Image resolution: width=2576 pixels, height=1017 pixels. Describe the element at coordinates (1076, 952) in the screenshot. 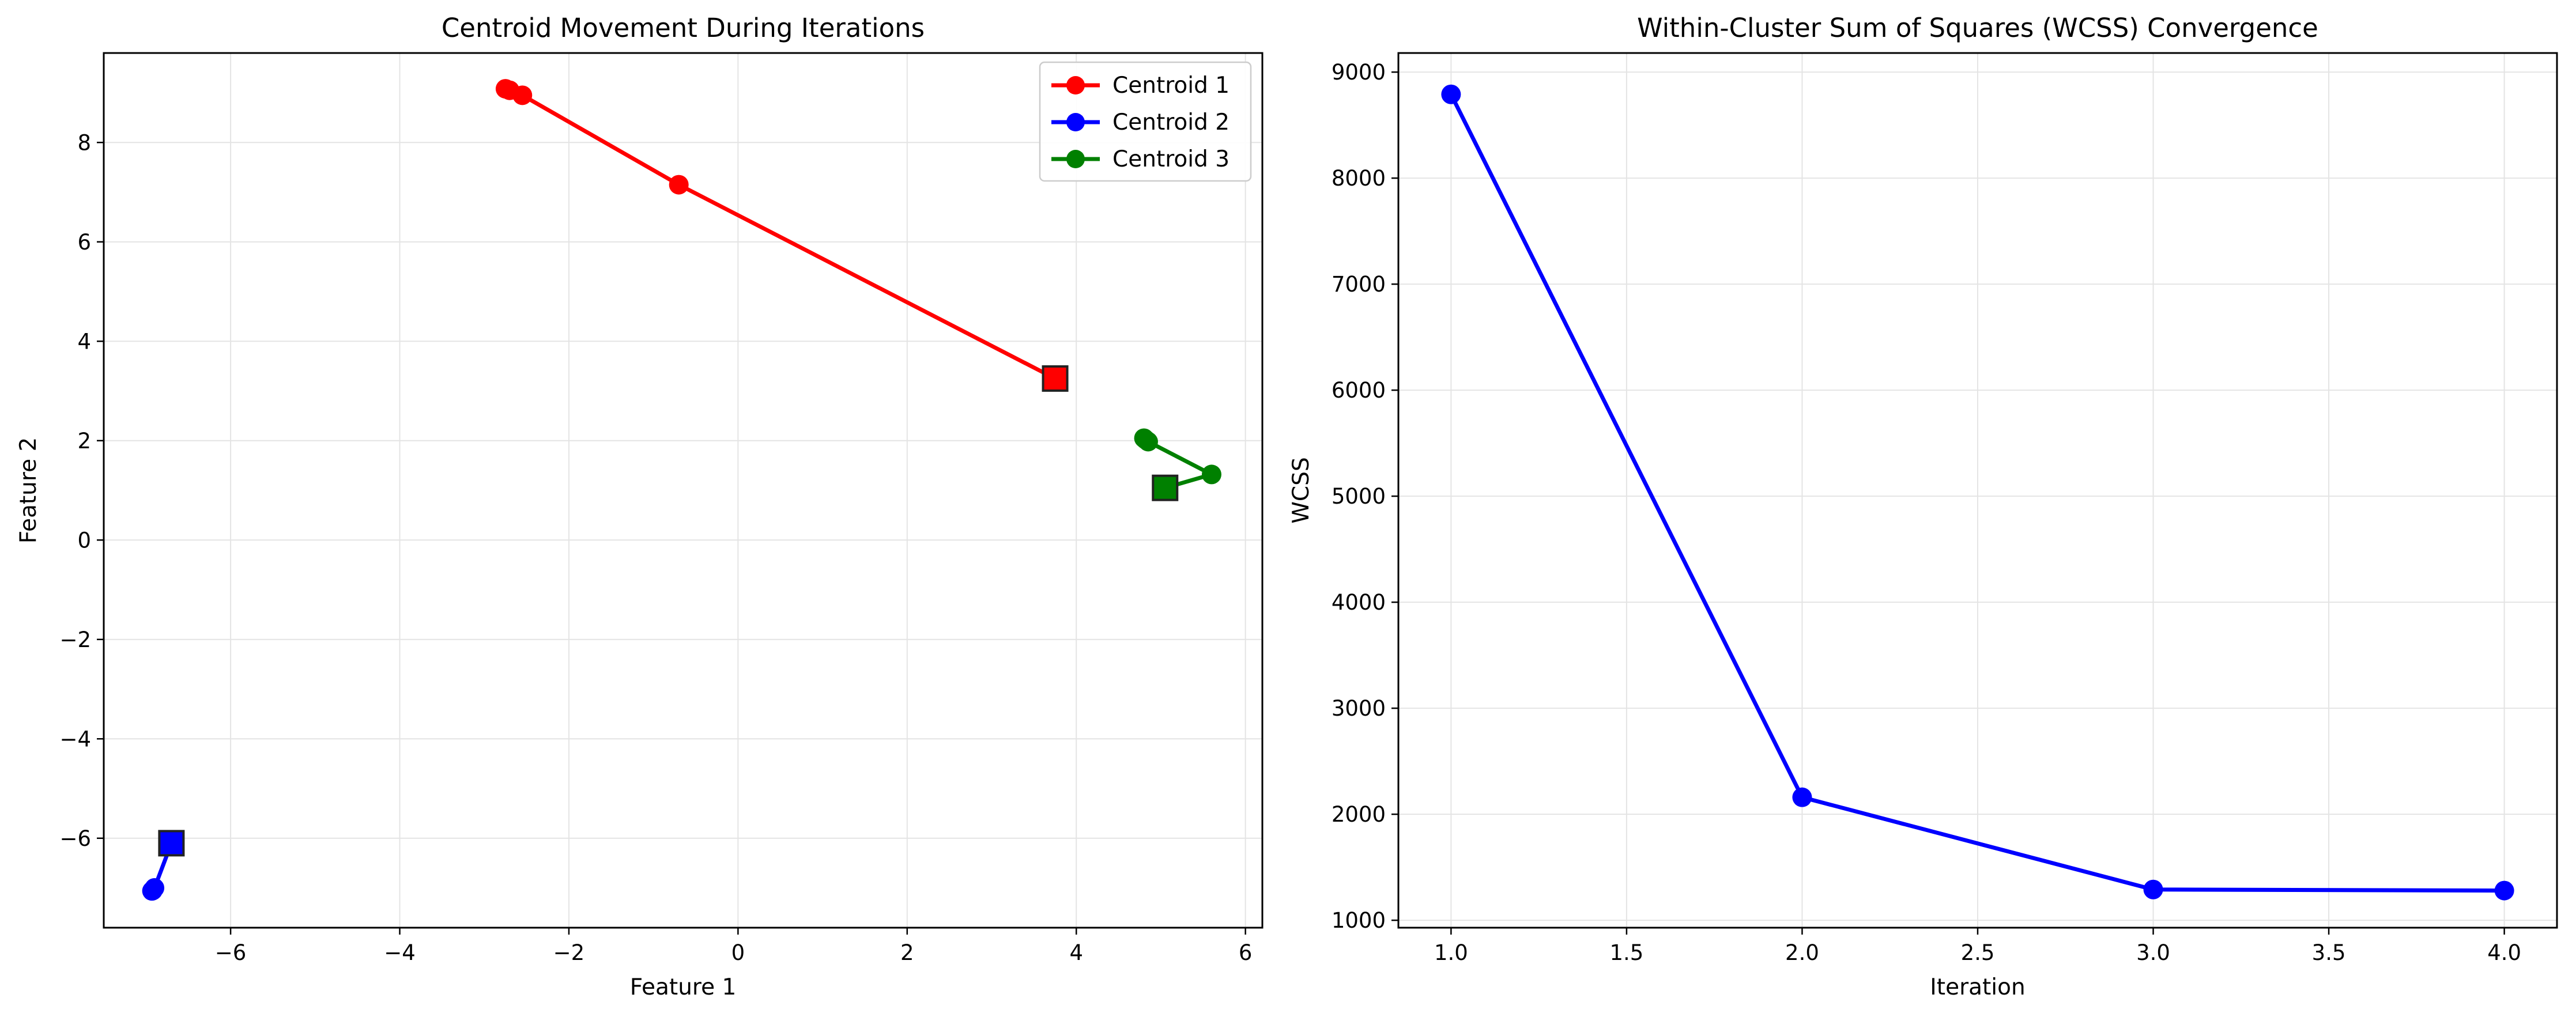

I see `x-tick-label: 4` at that location.